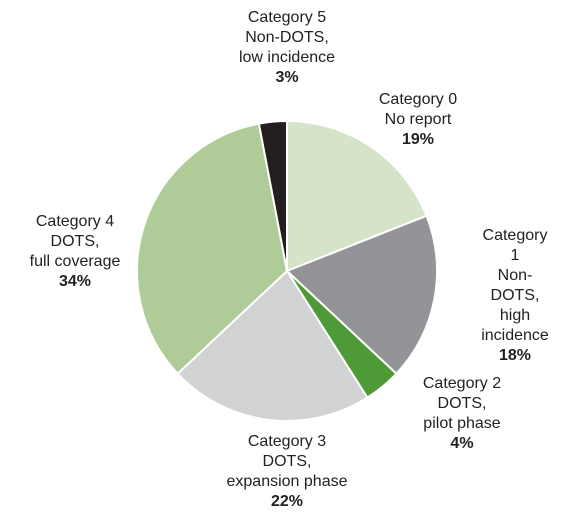 Image resolution: width=576 pixels, height=525 pixels. What do you see at coordinates (515, 285) in the screenshot?
I see `category-label: Category 1 Non-DOTS, high incidence` at bounding box center [515, 285].